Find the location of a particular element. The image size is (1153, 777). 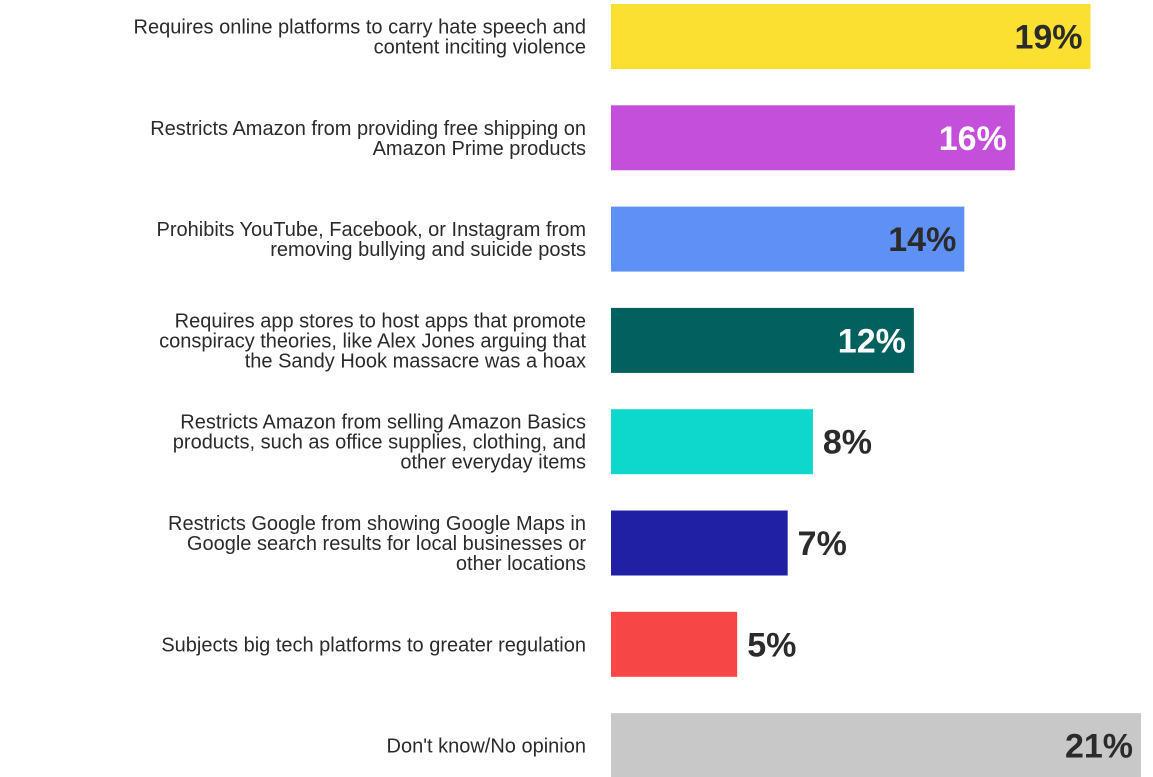

value-label-6: 5% is located at coordinates (771, 645).